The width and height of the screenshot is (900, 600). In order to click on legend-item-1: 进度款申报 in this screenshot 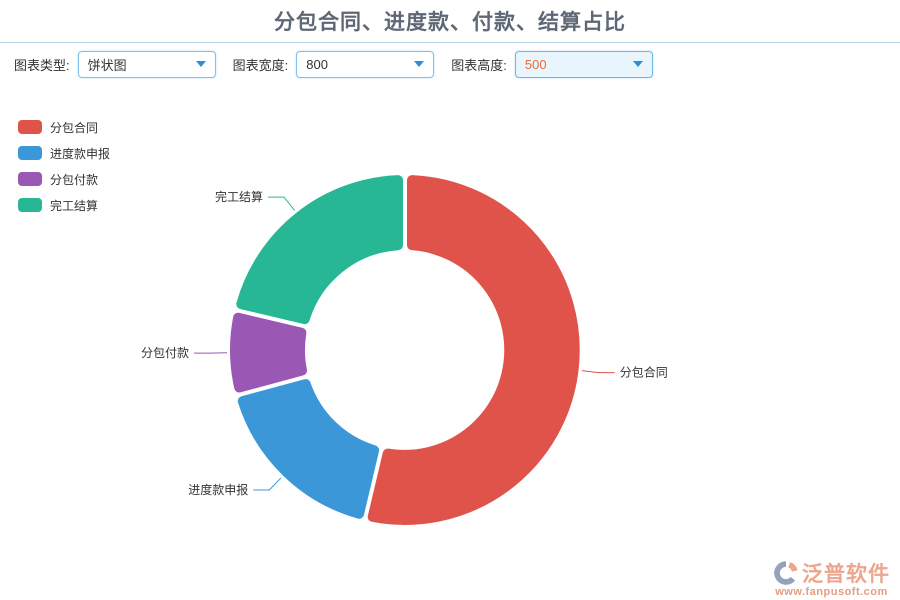, I will do `click(64, 153)`.